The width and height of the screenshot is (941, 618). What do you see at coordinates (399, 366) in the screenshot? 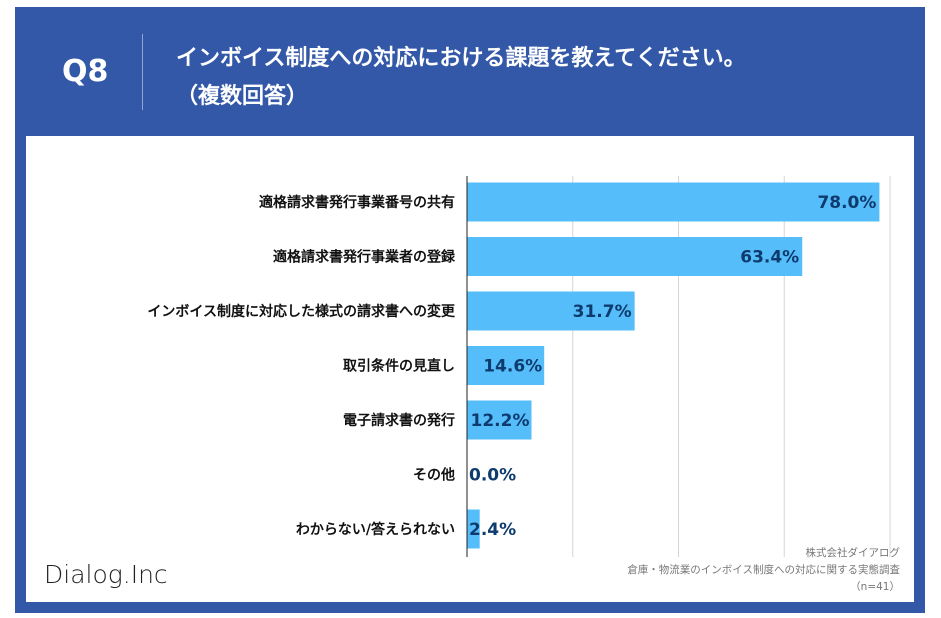
I see `category-label: 取引条件の見直し` at bounding box center [399, 366].